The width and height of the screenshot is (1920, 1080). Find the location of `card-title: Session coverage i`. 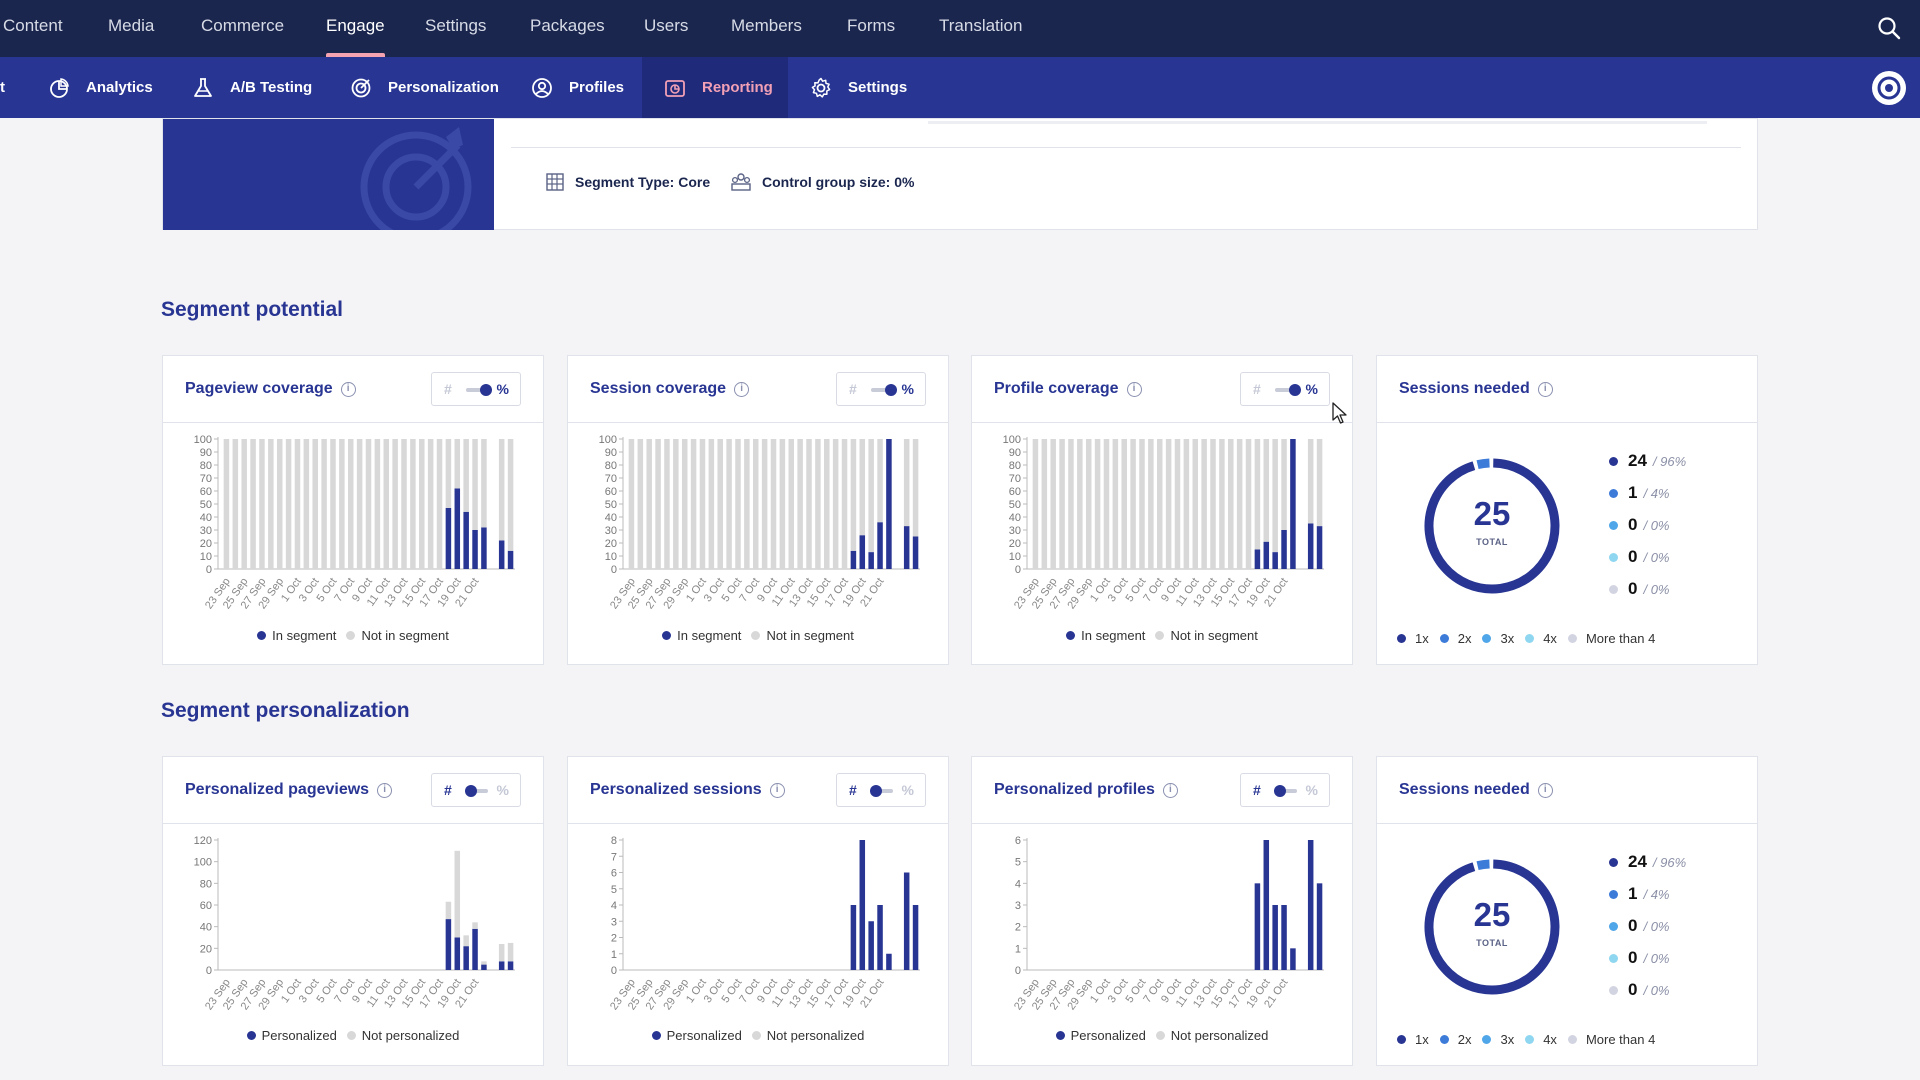

card-title: Session coverage i is located at coordinates (670, 389).